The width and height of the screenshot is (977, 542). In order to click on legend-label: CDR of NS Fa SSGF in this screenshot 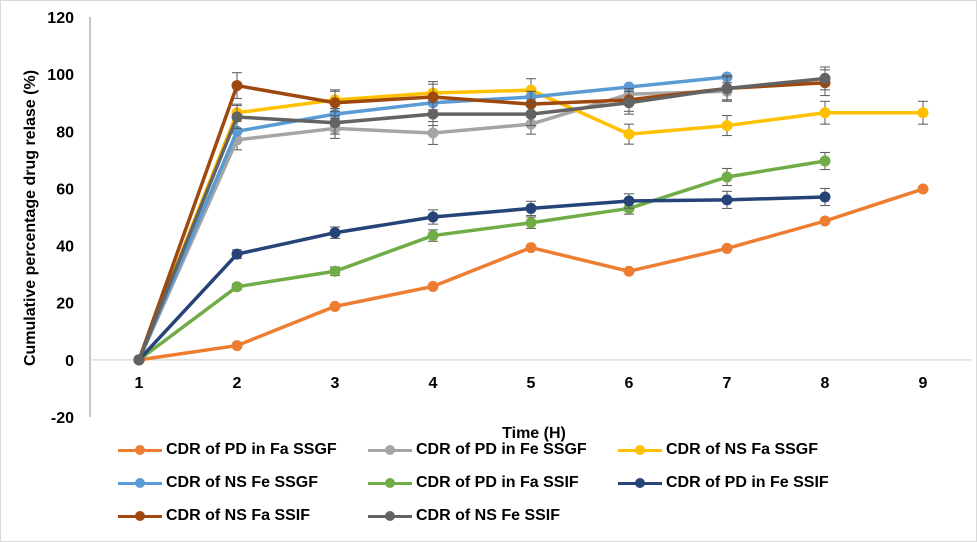, I will do `click(742, 449)`.